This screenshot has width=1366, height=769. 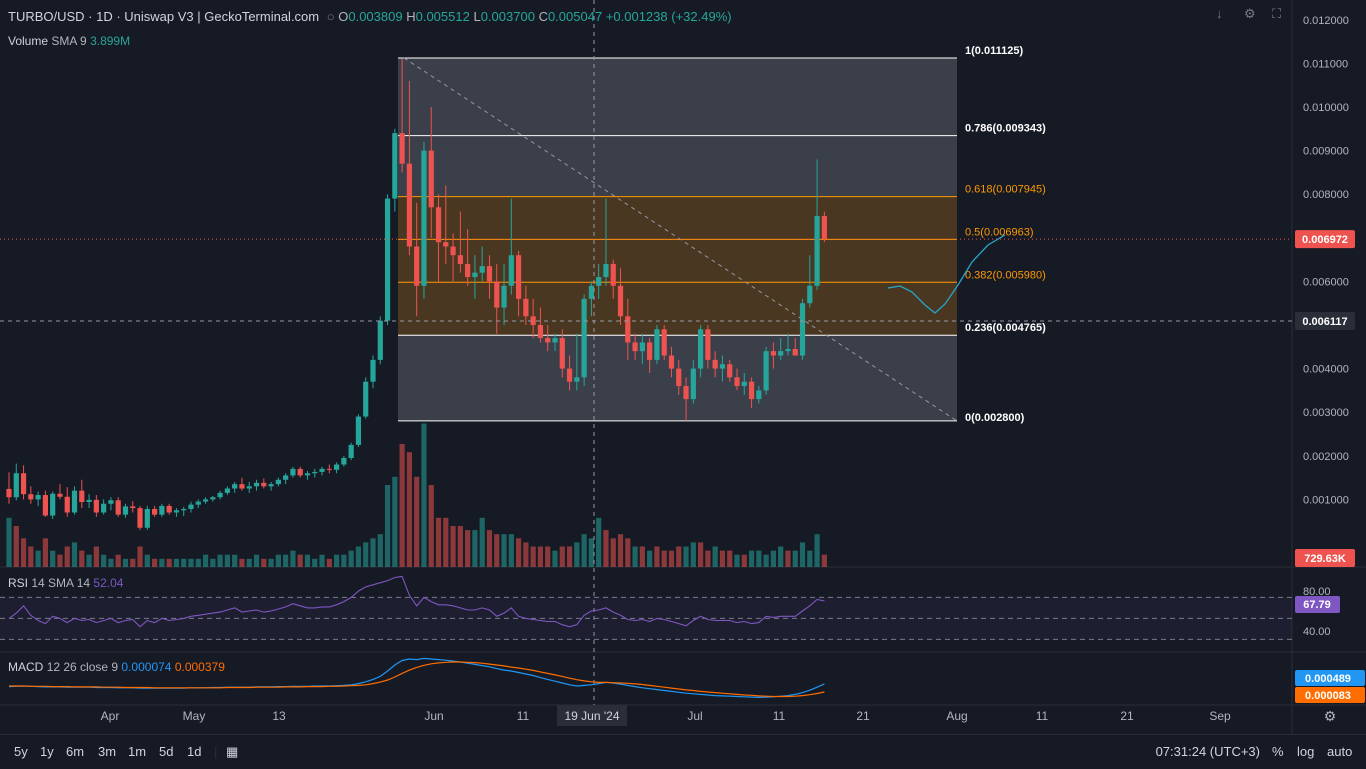 I want to click on auto-toggle: auto, so click(x=1340, y=751).